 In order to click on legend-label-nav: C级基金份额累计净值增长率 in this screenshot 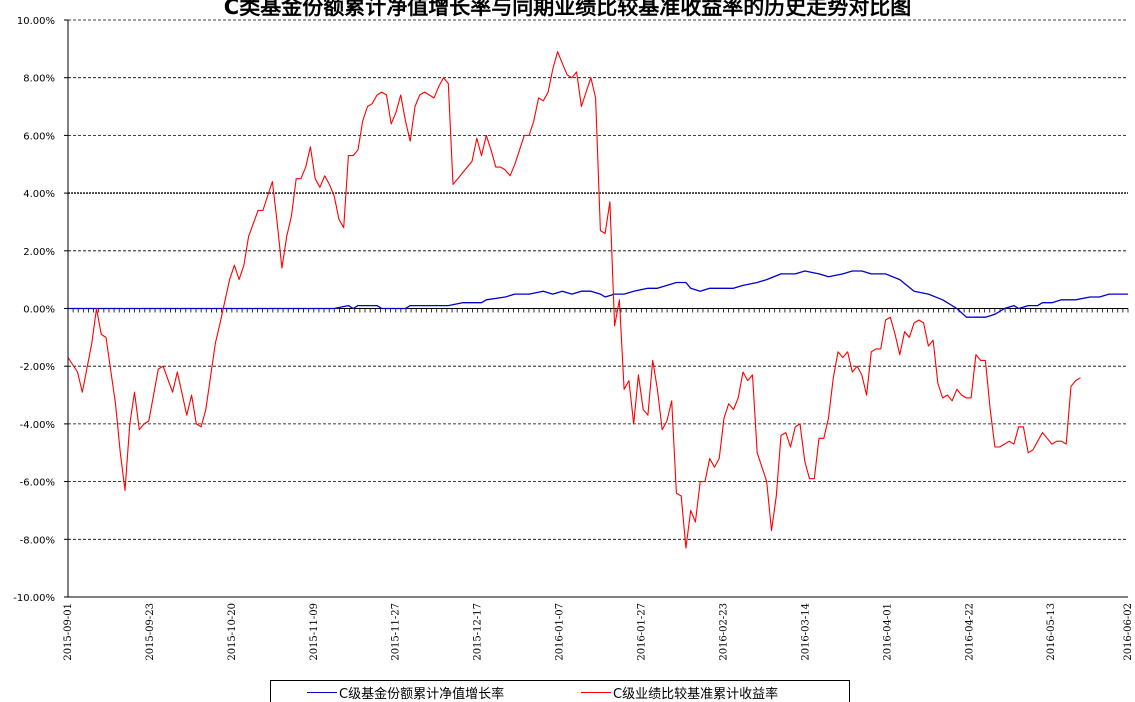, I will do `click(422, 694)`.